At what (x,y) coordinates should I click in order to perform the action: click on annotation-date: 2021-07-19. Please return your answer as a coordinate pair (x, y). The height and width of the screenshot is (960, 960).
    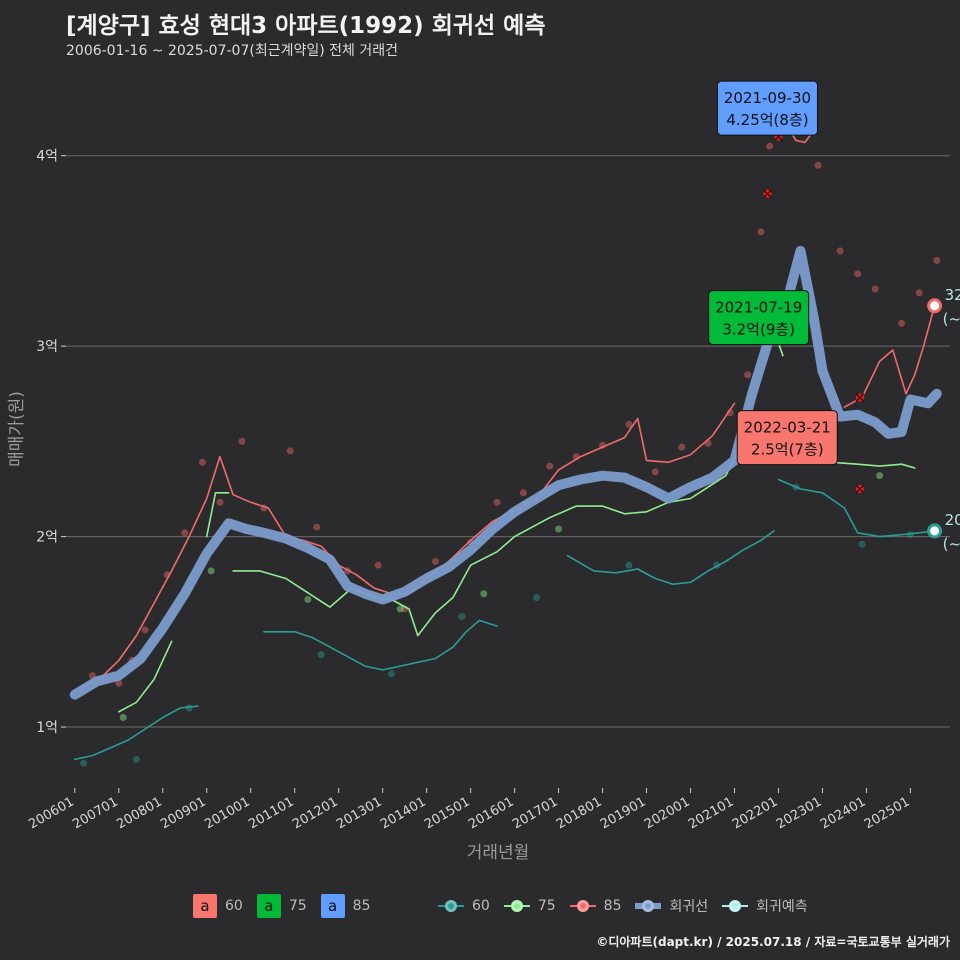
    Looking at the image, I should click on (758, 308).